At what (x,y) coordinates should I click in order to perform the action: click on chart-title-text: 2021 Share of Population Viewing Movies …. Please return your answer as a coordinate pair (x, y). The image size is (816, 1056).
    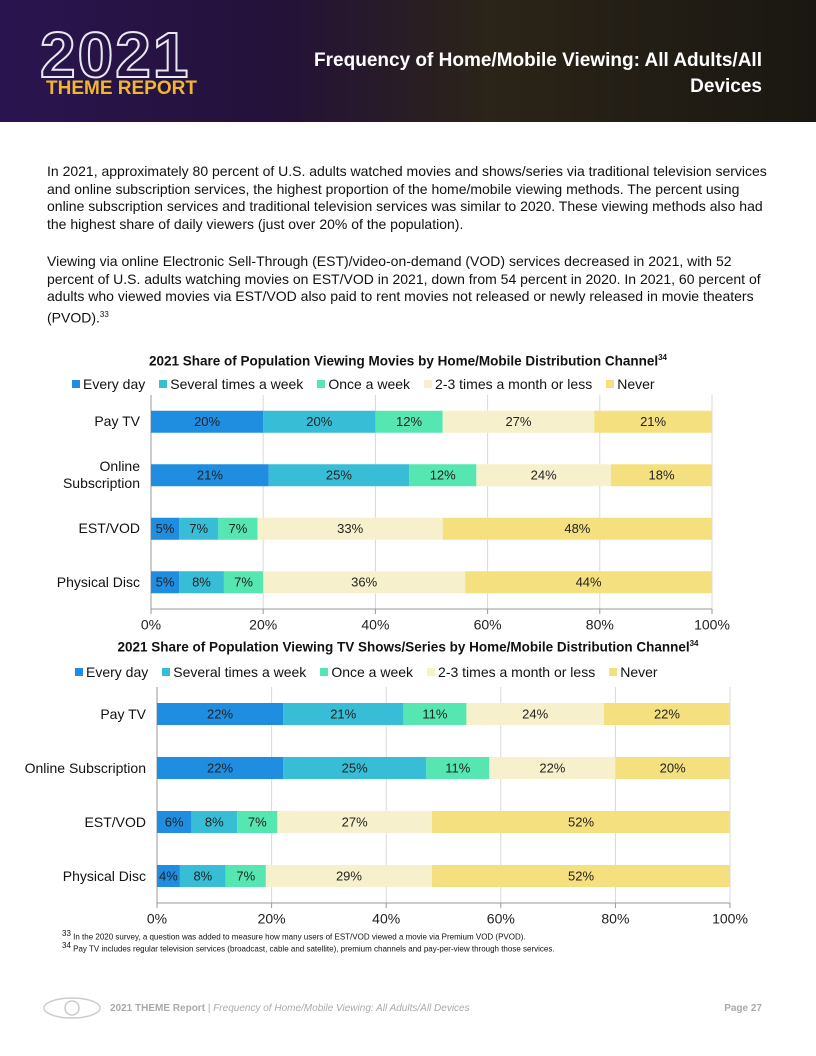
    Looking at the image, I should click on (404, 361).